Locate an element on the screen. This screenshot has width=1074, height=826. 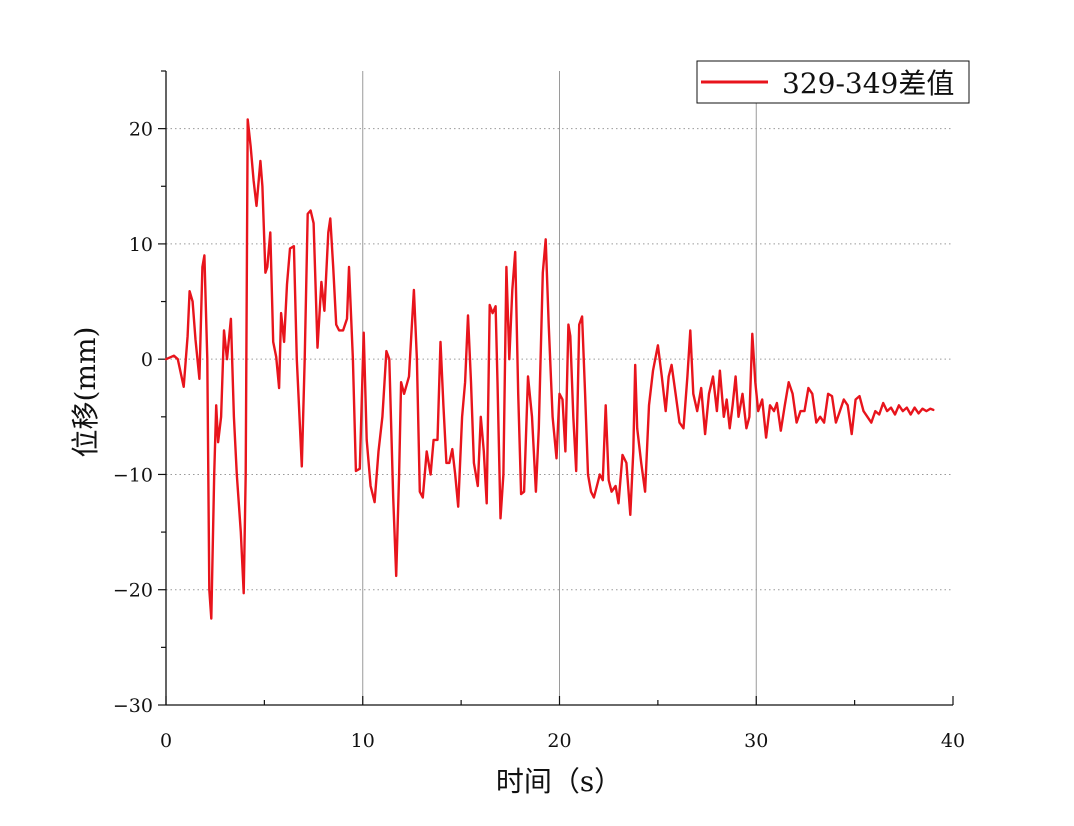
legend-label: 329-349差值 is located at coordinates (868, 83).